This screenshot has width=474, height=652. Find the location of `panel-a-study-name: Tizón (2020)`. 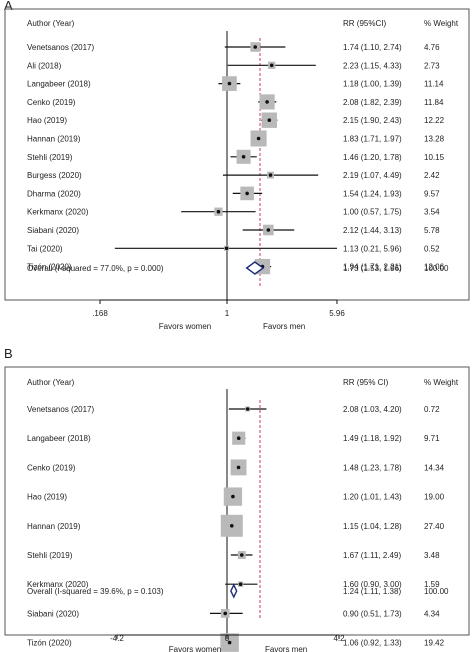

panel-a-study-name: Tizón (2020) is located at coordinates (49, 267).